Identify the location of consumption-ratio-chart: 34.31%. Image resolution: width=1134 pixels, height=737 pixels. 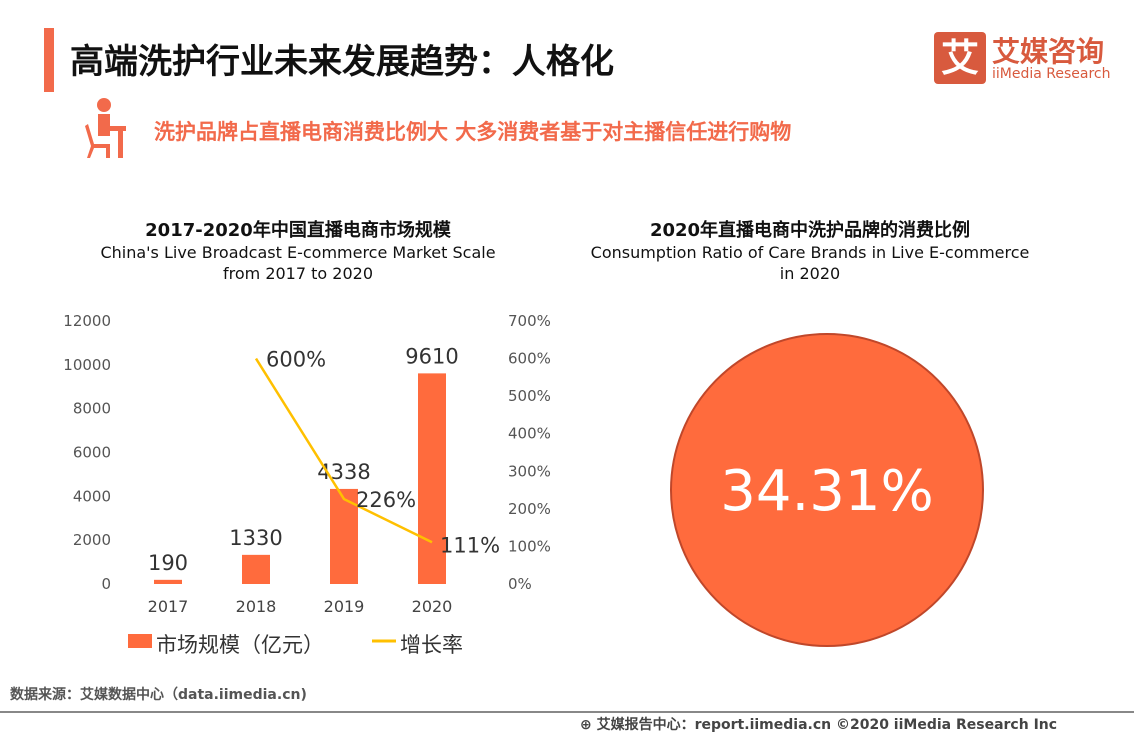
(827, 490).